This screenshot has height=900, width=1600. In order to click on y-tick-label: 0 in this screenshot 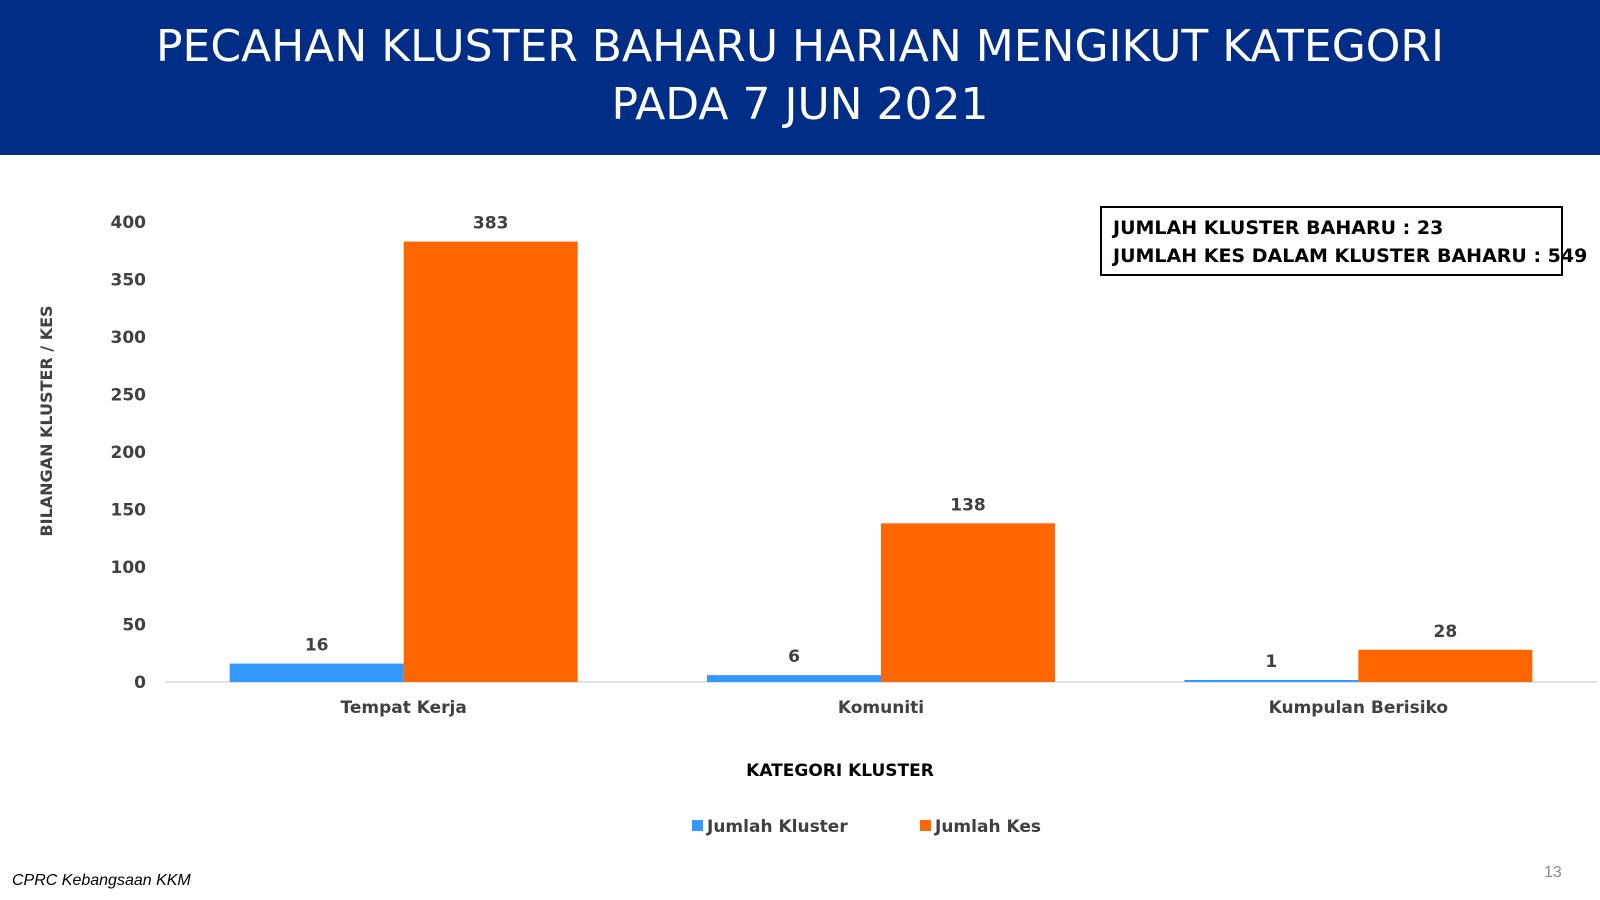, I will do `click(140, 683)`.